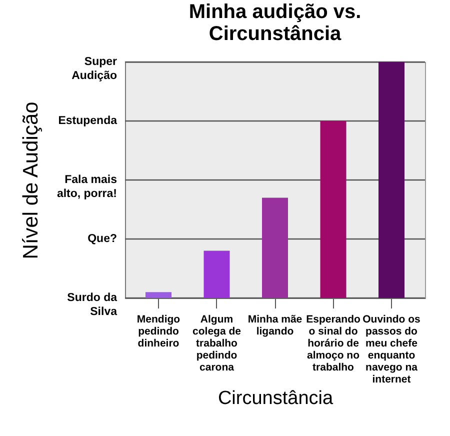 This screenshot has width=450, height=436. Describe the element at coordinates (217, 344) in the screenshot. I see `x-tick-label: Algum colega de trabalho pedindo carona` at that location.